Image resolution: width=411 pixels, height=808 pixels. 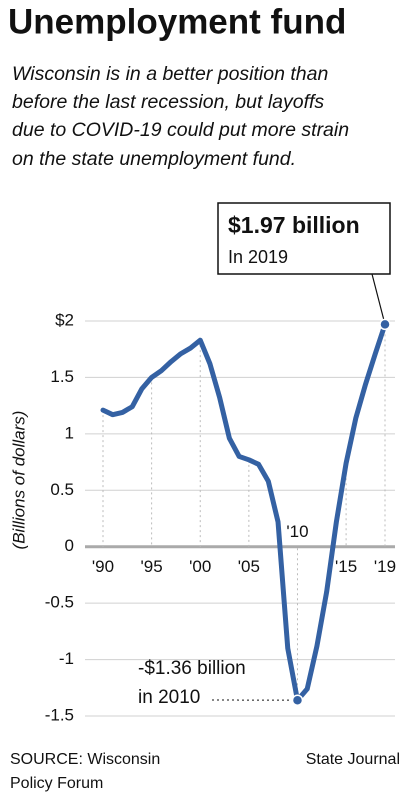 What do you see at coordinates (353, 759) in the screenshot?
I see `credit: State Journal` at bounding box center [353, 759].